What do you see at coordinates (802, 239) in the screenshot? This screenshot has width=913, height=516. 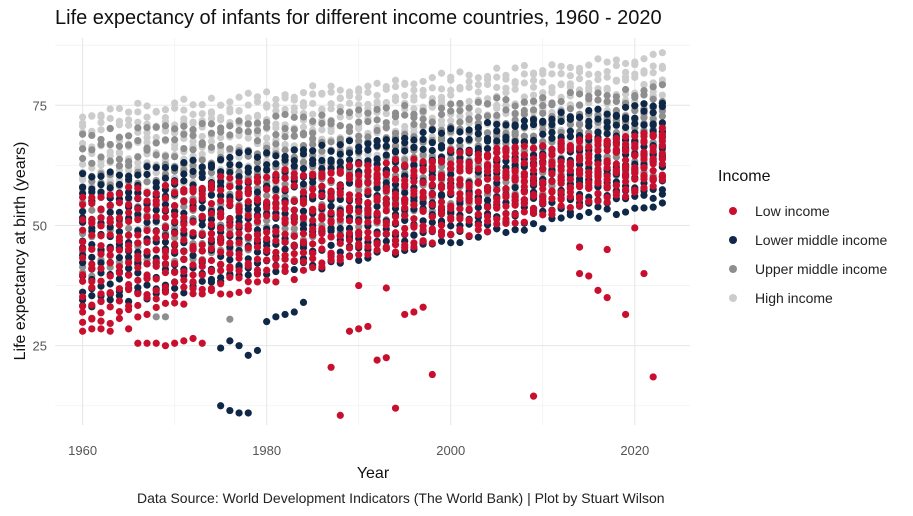 I see `legend-item-lower-middle-income: Lower middle income` at bounding box center [802, 239].